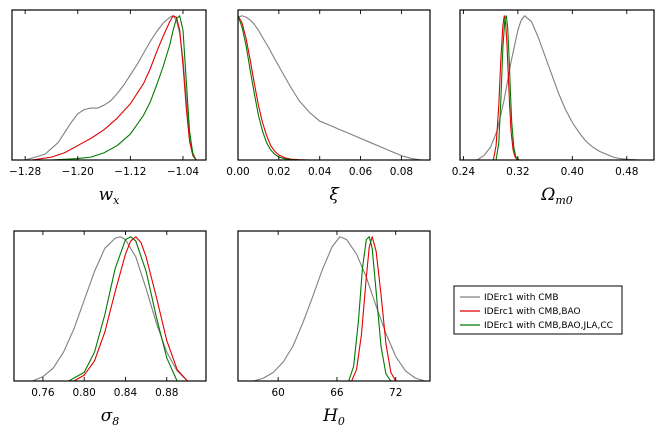 The width and height of the screenshot is (664, 434). What do you see at coordinates (361, 172) in the screenshot?
I see `x-tick-label: 0.06` at bounding box center [361, 172].